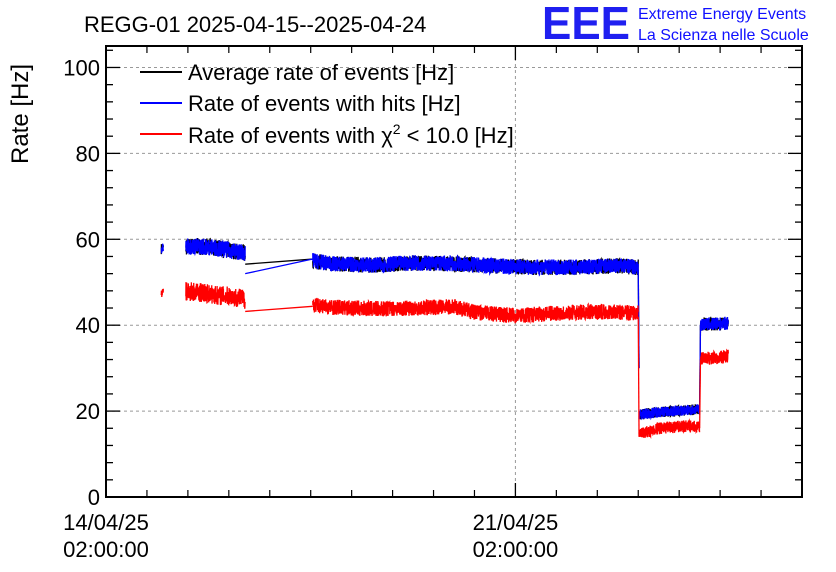  Describe the element at coordinates (20, 114) in the screenshot. I see `y-axis-label: Rate [Hz]` at that location.